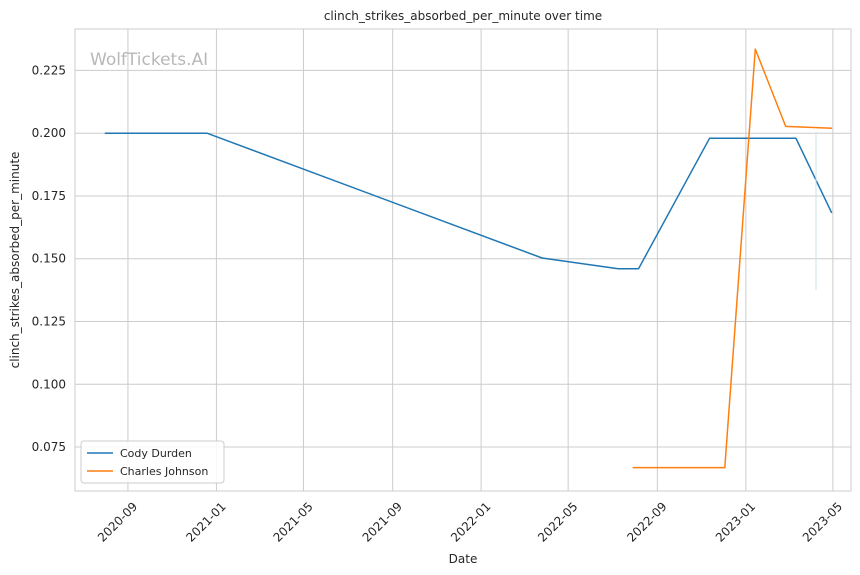 The width and height of the screenshot is (860, 575). I want to click on y-tick-label: 0.150, so click(49, 259).